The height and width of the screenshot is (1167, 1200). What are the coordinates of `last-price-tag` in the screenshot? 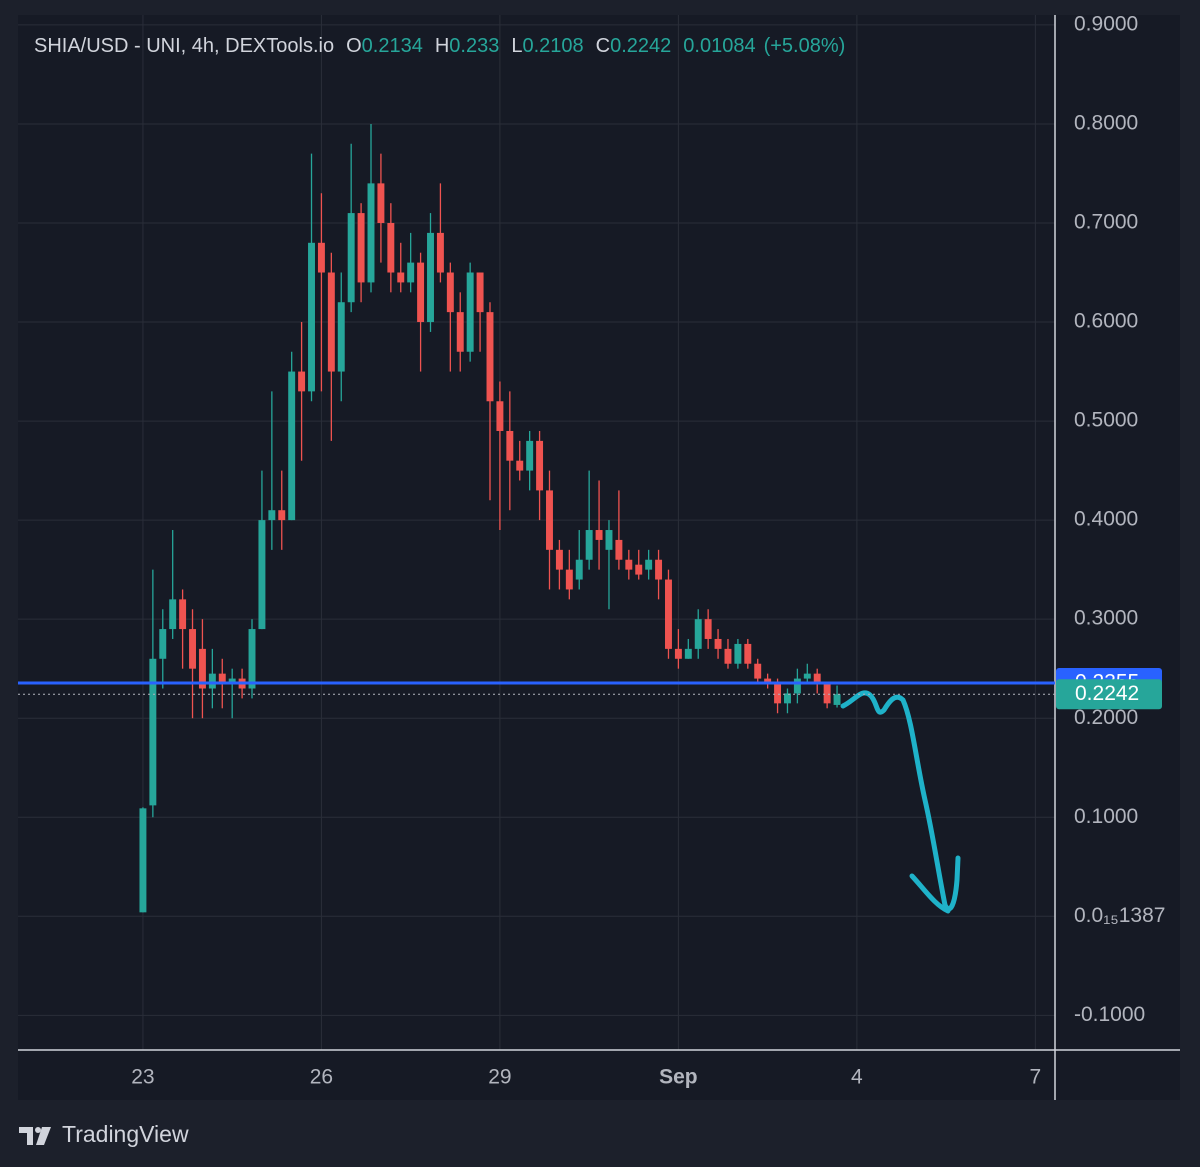 It's located at (1109, 694).